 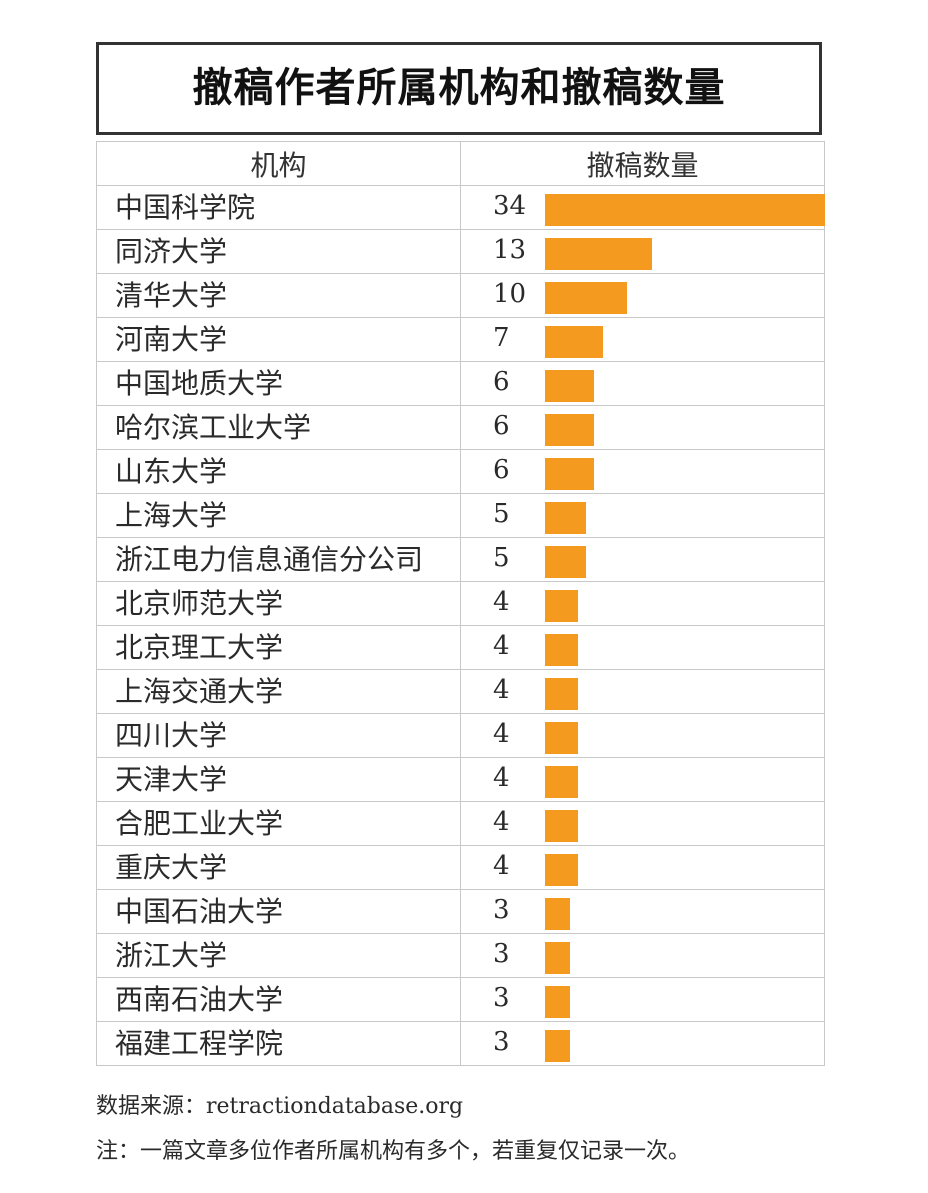 I want to click on institution-name: 四川大学, so click(x=278, y=735).